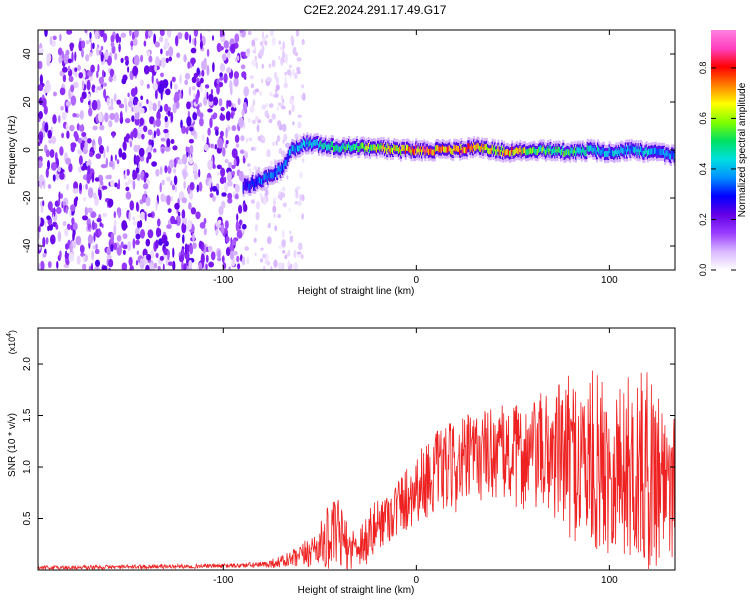 This screenshot has width=750, height=600. I want to click on y-tick-label: 0, so click(27, 150).